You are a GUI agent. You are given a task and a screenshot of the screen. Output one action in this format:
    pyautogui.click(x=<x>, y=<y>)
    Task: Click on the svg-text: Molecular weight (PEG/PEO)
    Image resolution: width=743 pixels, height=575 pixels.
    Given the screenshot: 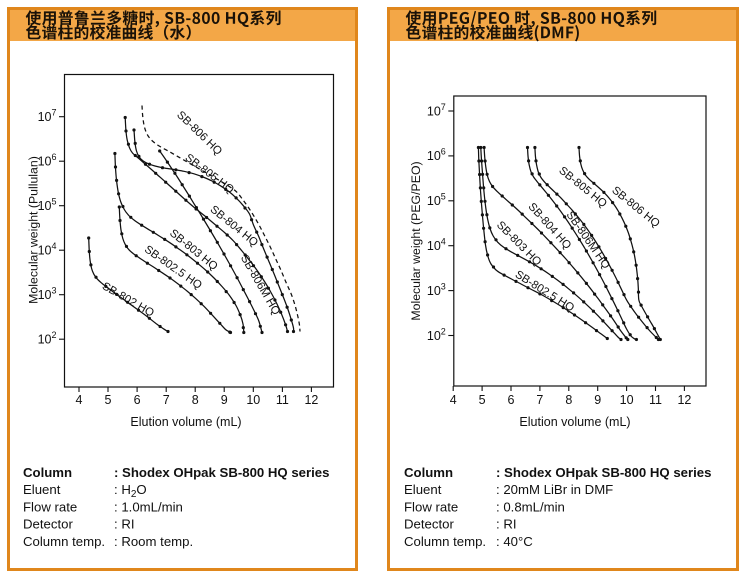 What is the action you would take?
    pyautogui.click(x=416, y=240)
    